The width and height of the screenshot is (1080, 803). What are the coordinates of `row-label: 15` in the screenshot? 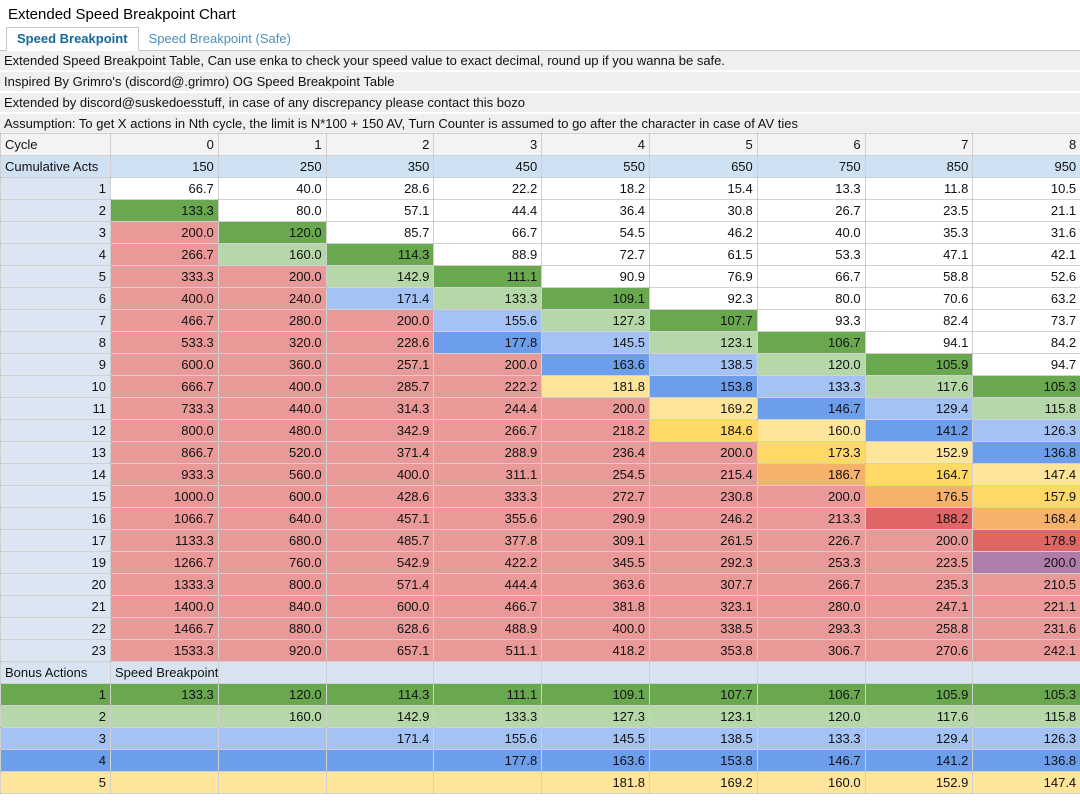 It's located at (55, 496).